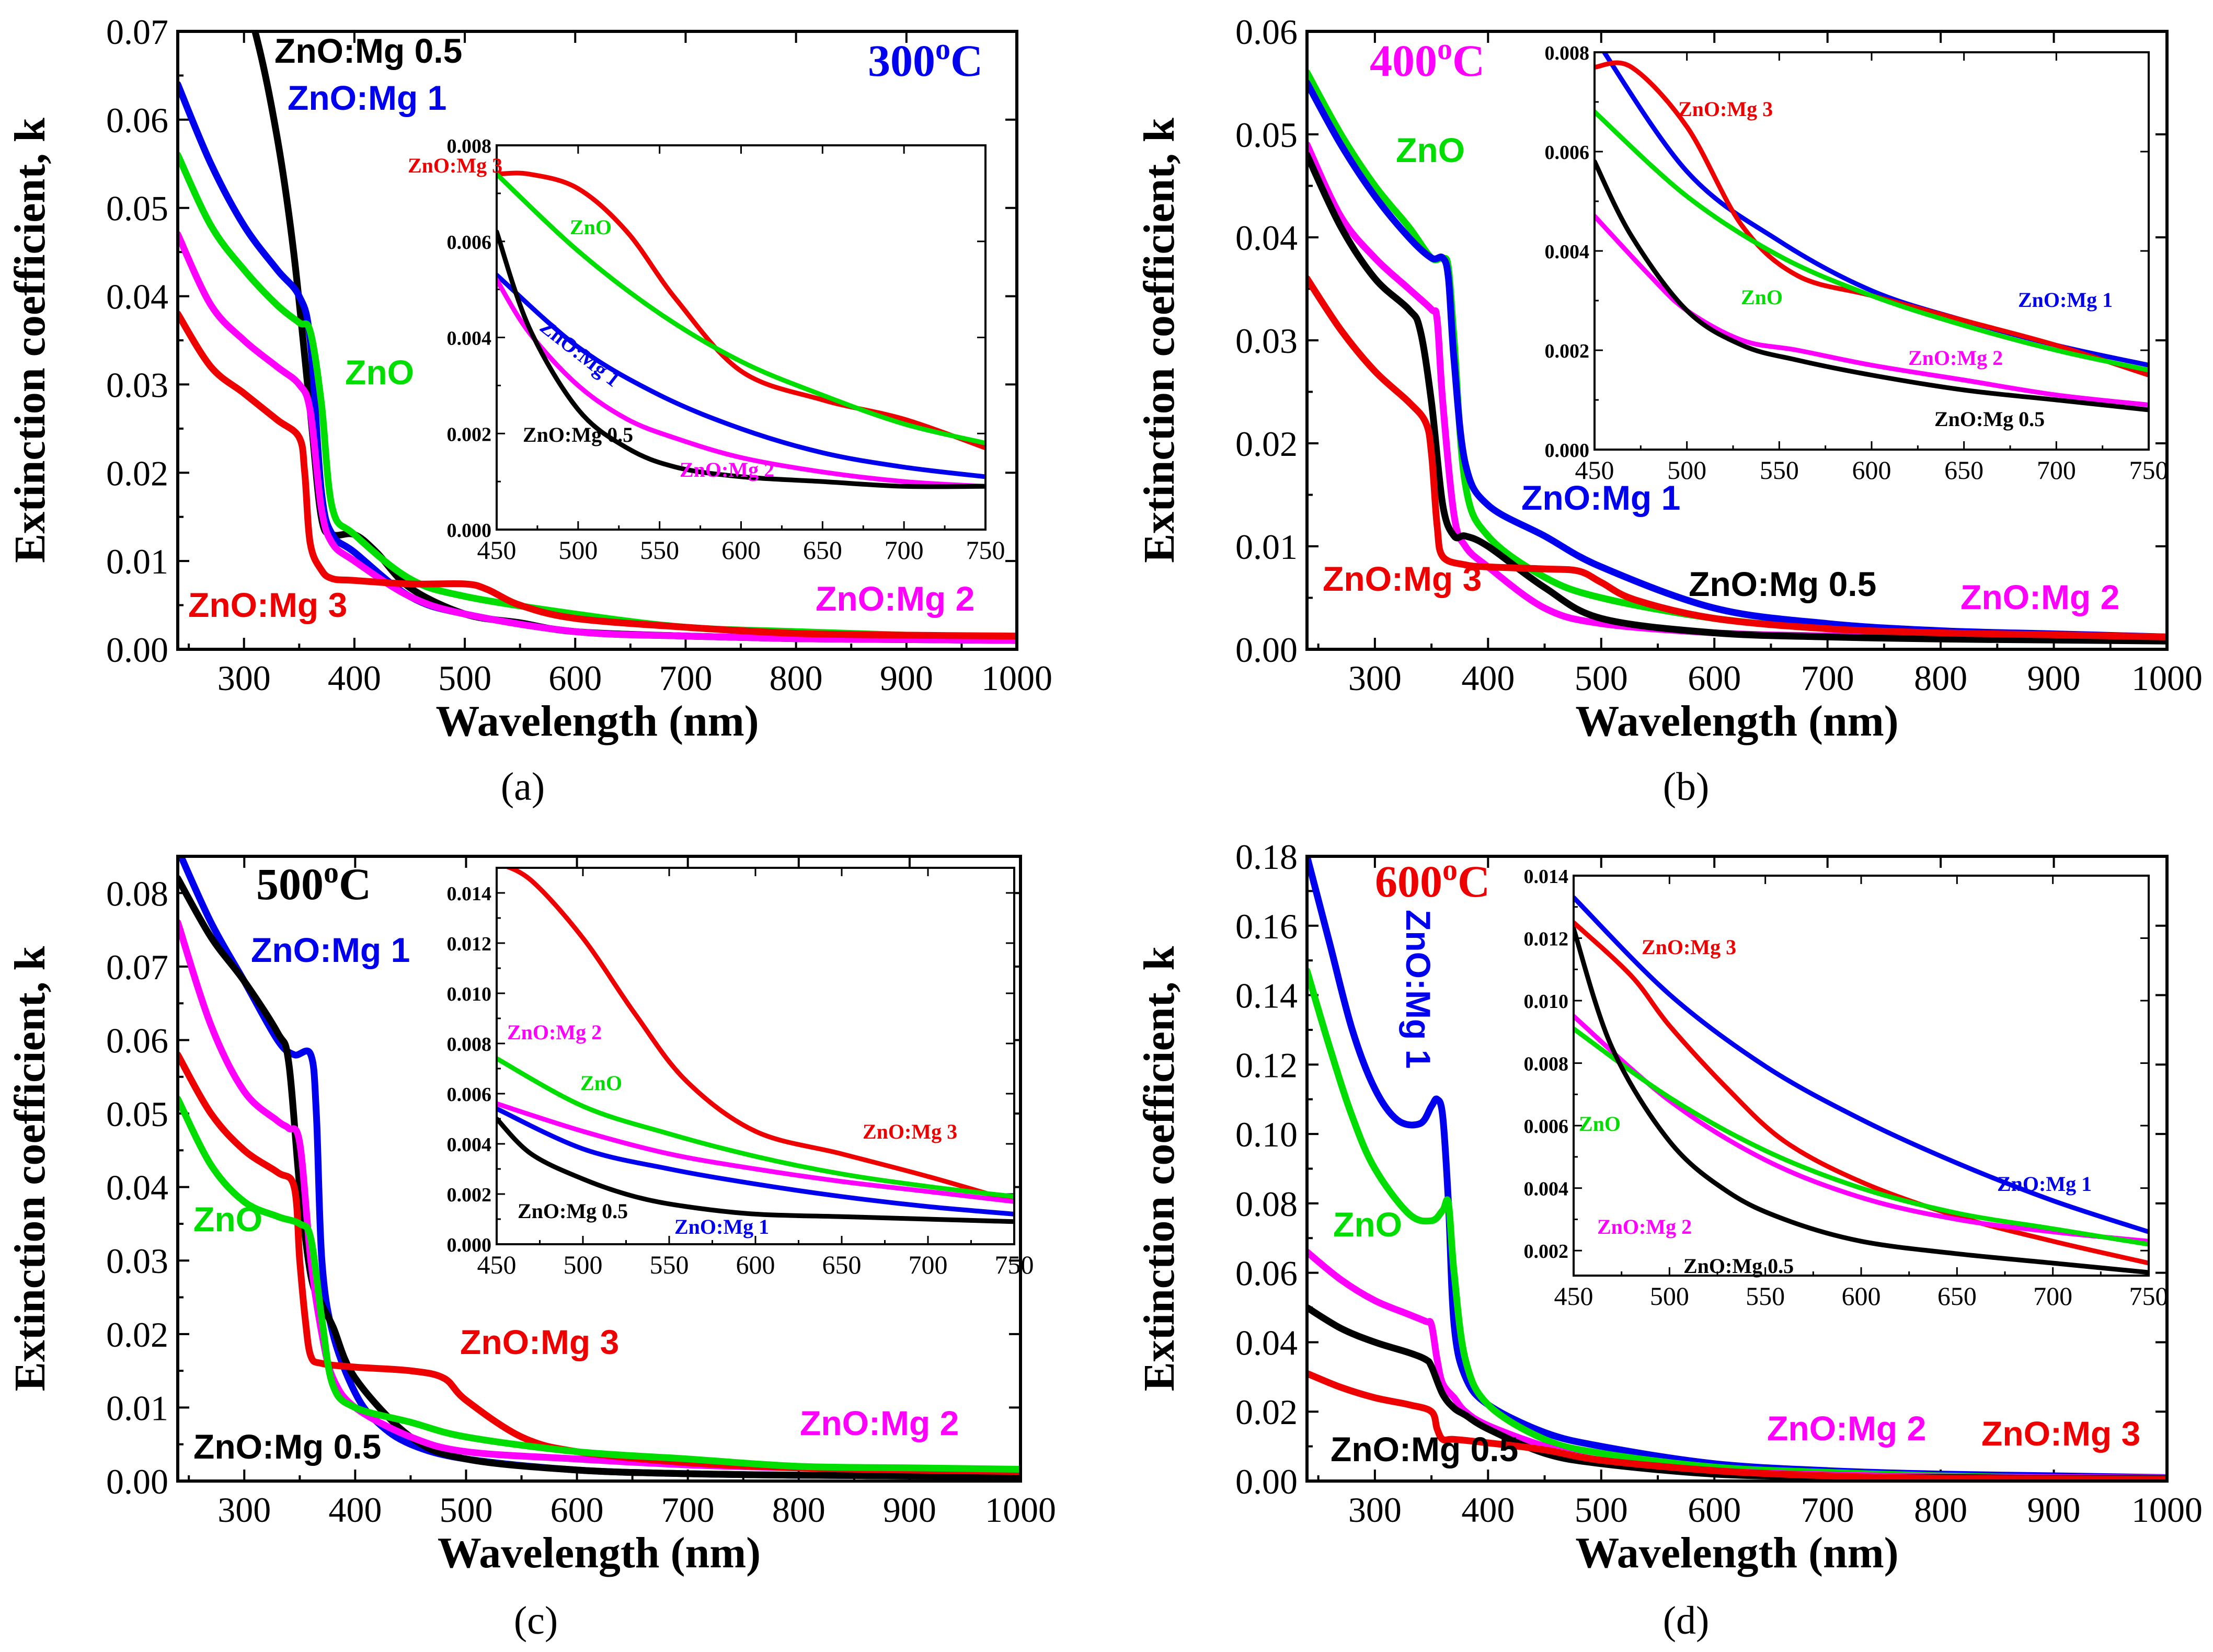  Describe the element at coordinates (497, 550) in the screenshot. I see `panel-a-inset-x-tick-label: 450` at that location.